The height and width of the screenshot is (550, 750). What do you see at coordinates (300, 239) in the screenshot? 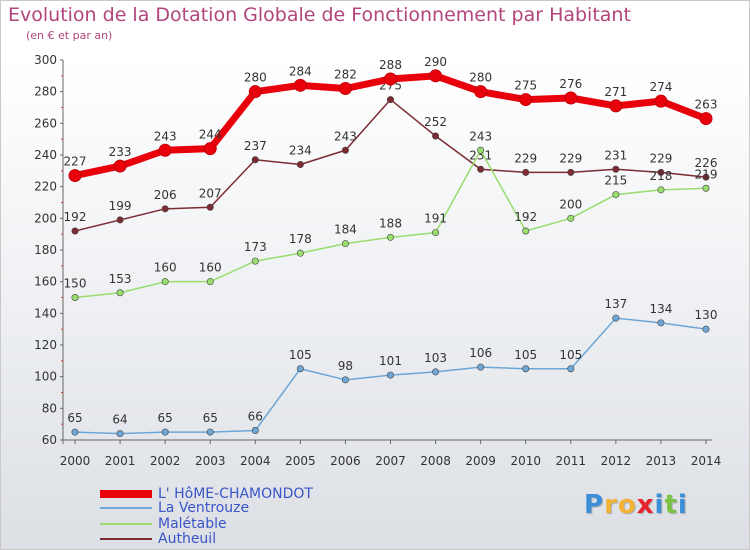
I see `data-label: 178` at bounding box center [300, 239].